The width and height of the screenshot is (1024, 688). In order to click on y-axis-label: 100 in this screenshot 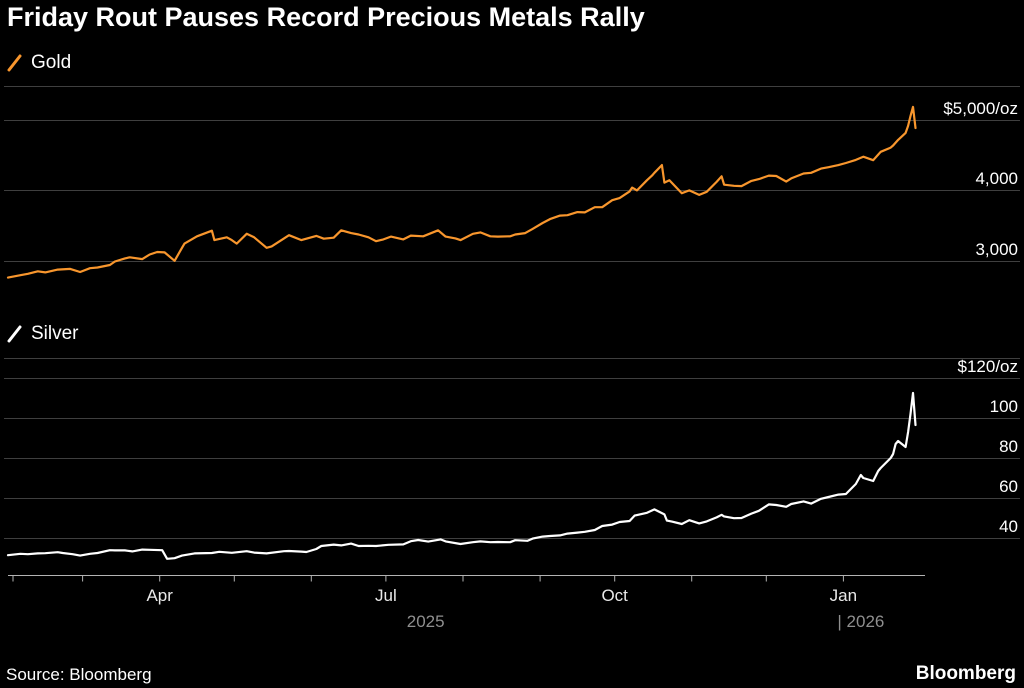, I will do `click(1003, 406)`.